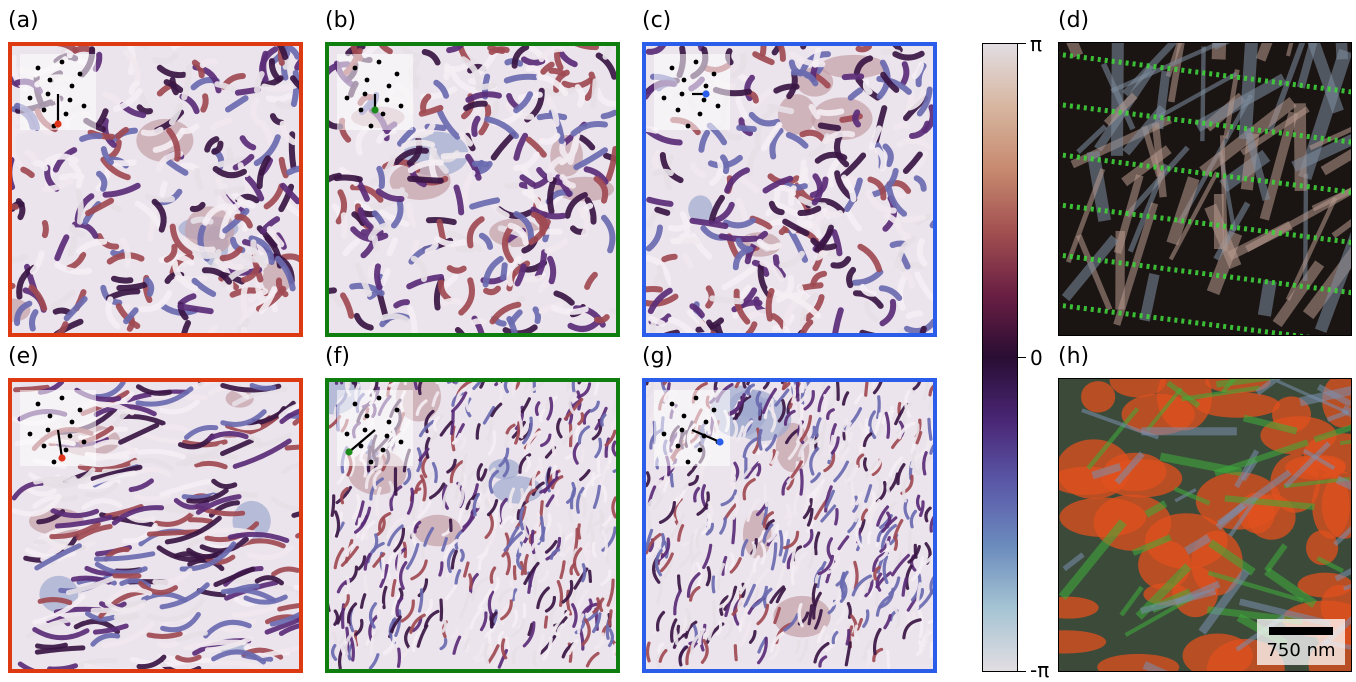 The width and height of the screenshot is (1356, 682). What do you see at coordinates (656, 21) in the screenshot?
I see `panel-label-c: (c)` at bounding box center [656, 21].